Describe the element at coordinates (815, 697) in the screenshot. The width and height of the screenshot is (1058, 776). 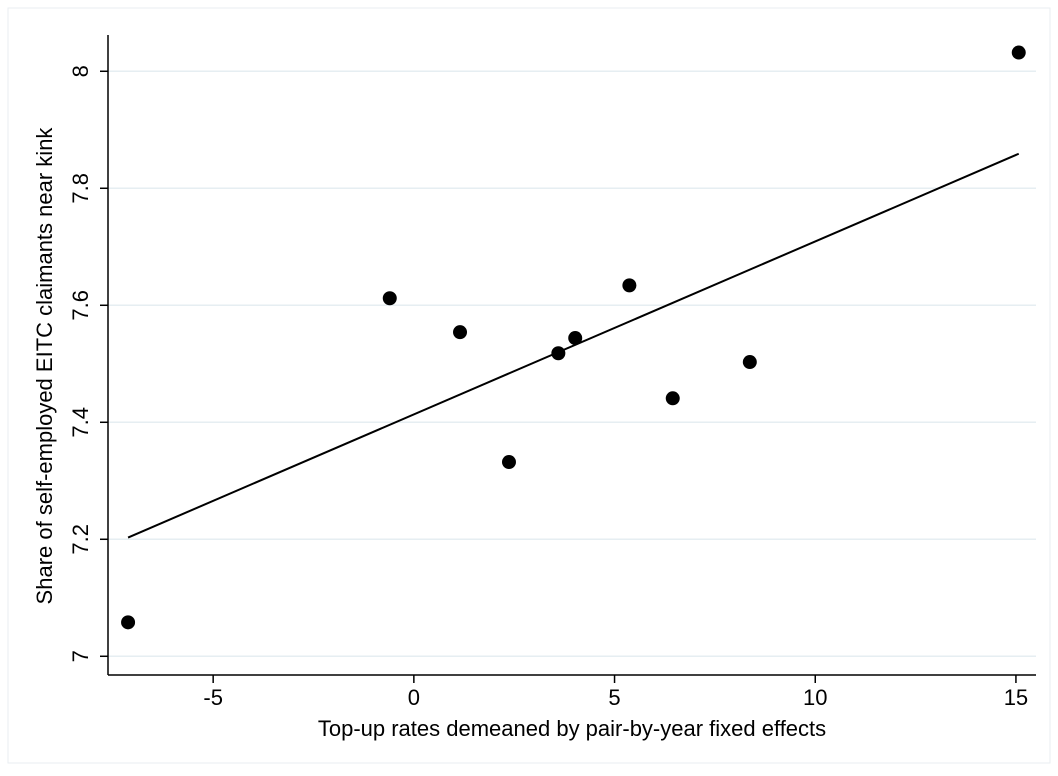
I see `x-tick-label: 10` at that location.